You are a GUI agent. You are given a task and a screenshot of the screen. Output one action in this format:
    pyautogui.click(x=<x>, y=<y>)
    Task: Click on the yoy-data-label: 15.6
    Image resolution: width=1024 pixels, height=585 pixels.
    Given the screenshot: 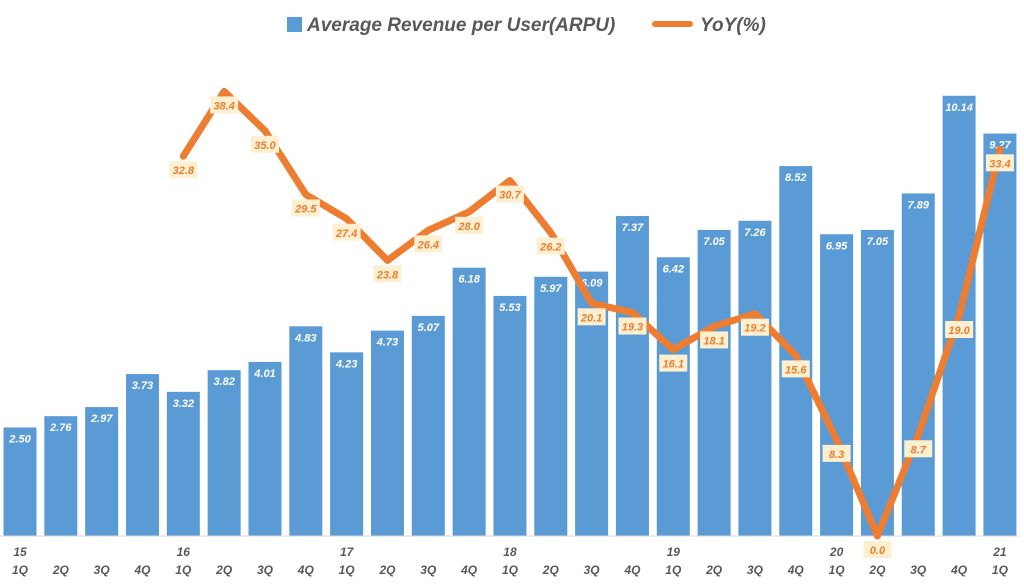 What is the action you would take?
    pyautogui.click(x=796, y=370)
    